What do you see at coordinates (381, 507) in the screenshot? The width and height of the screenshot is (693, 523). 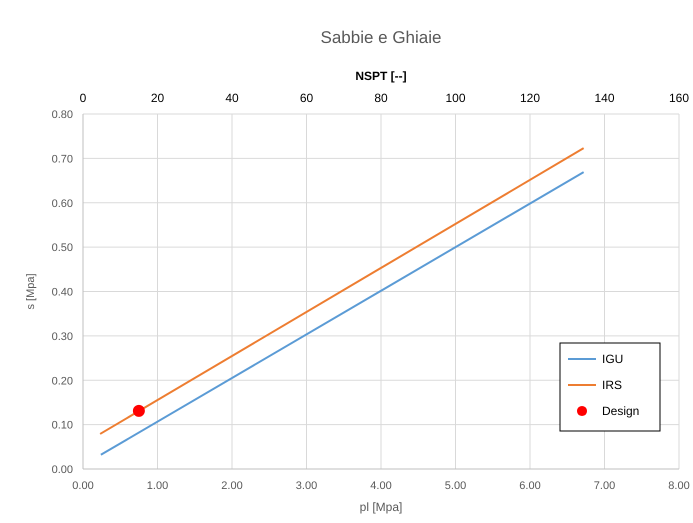 I see `x-axis-title: pl [Mpa]` at bounding box center [381, 507].